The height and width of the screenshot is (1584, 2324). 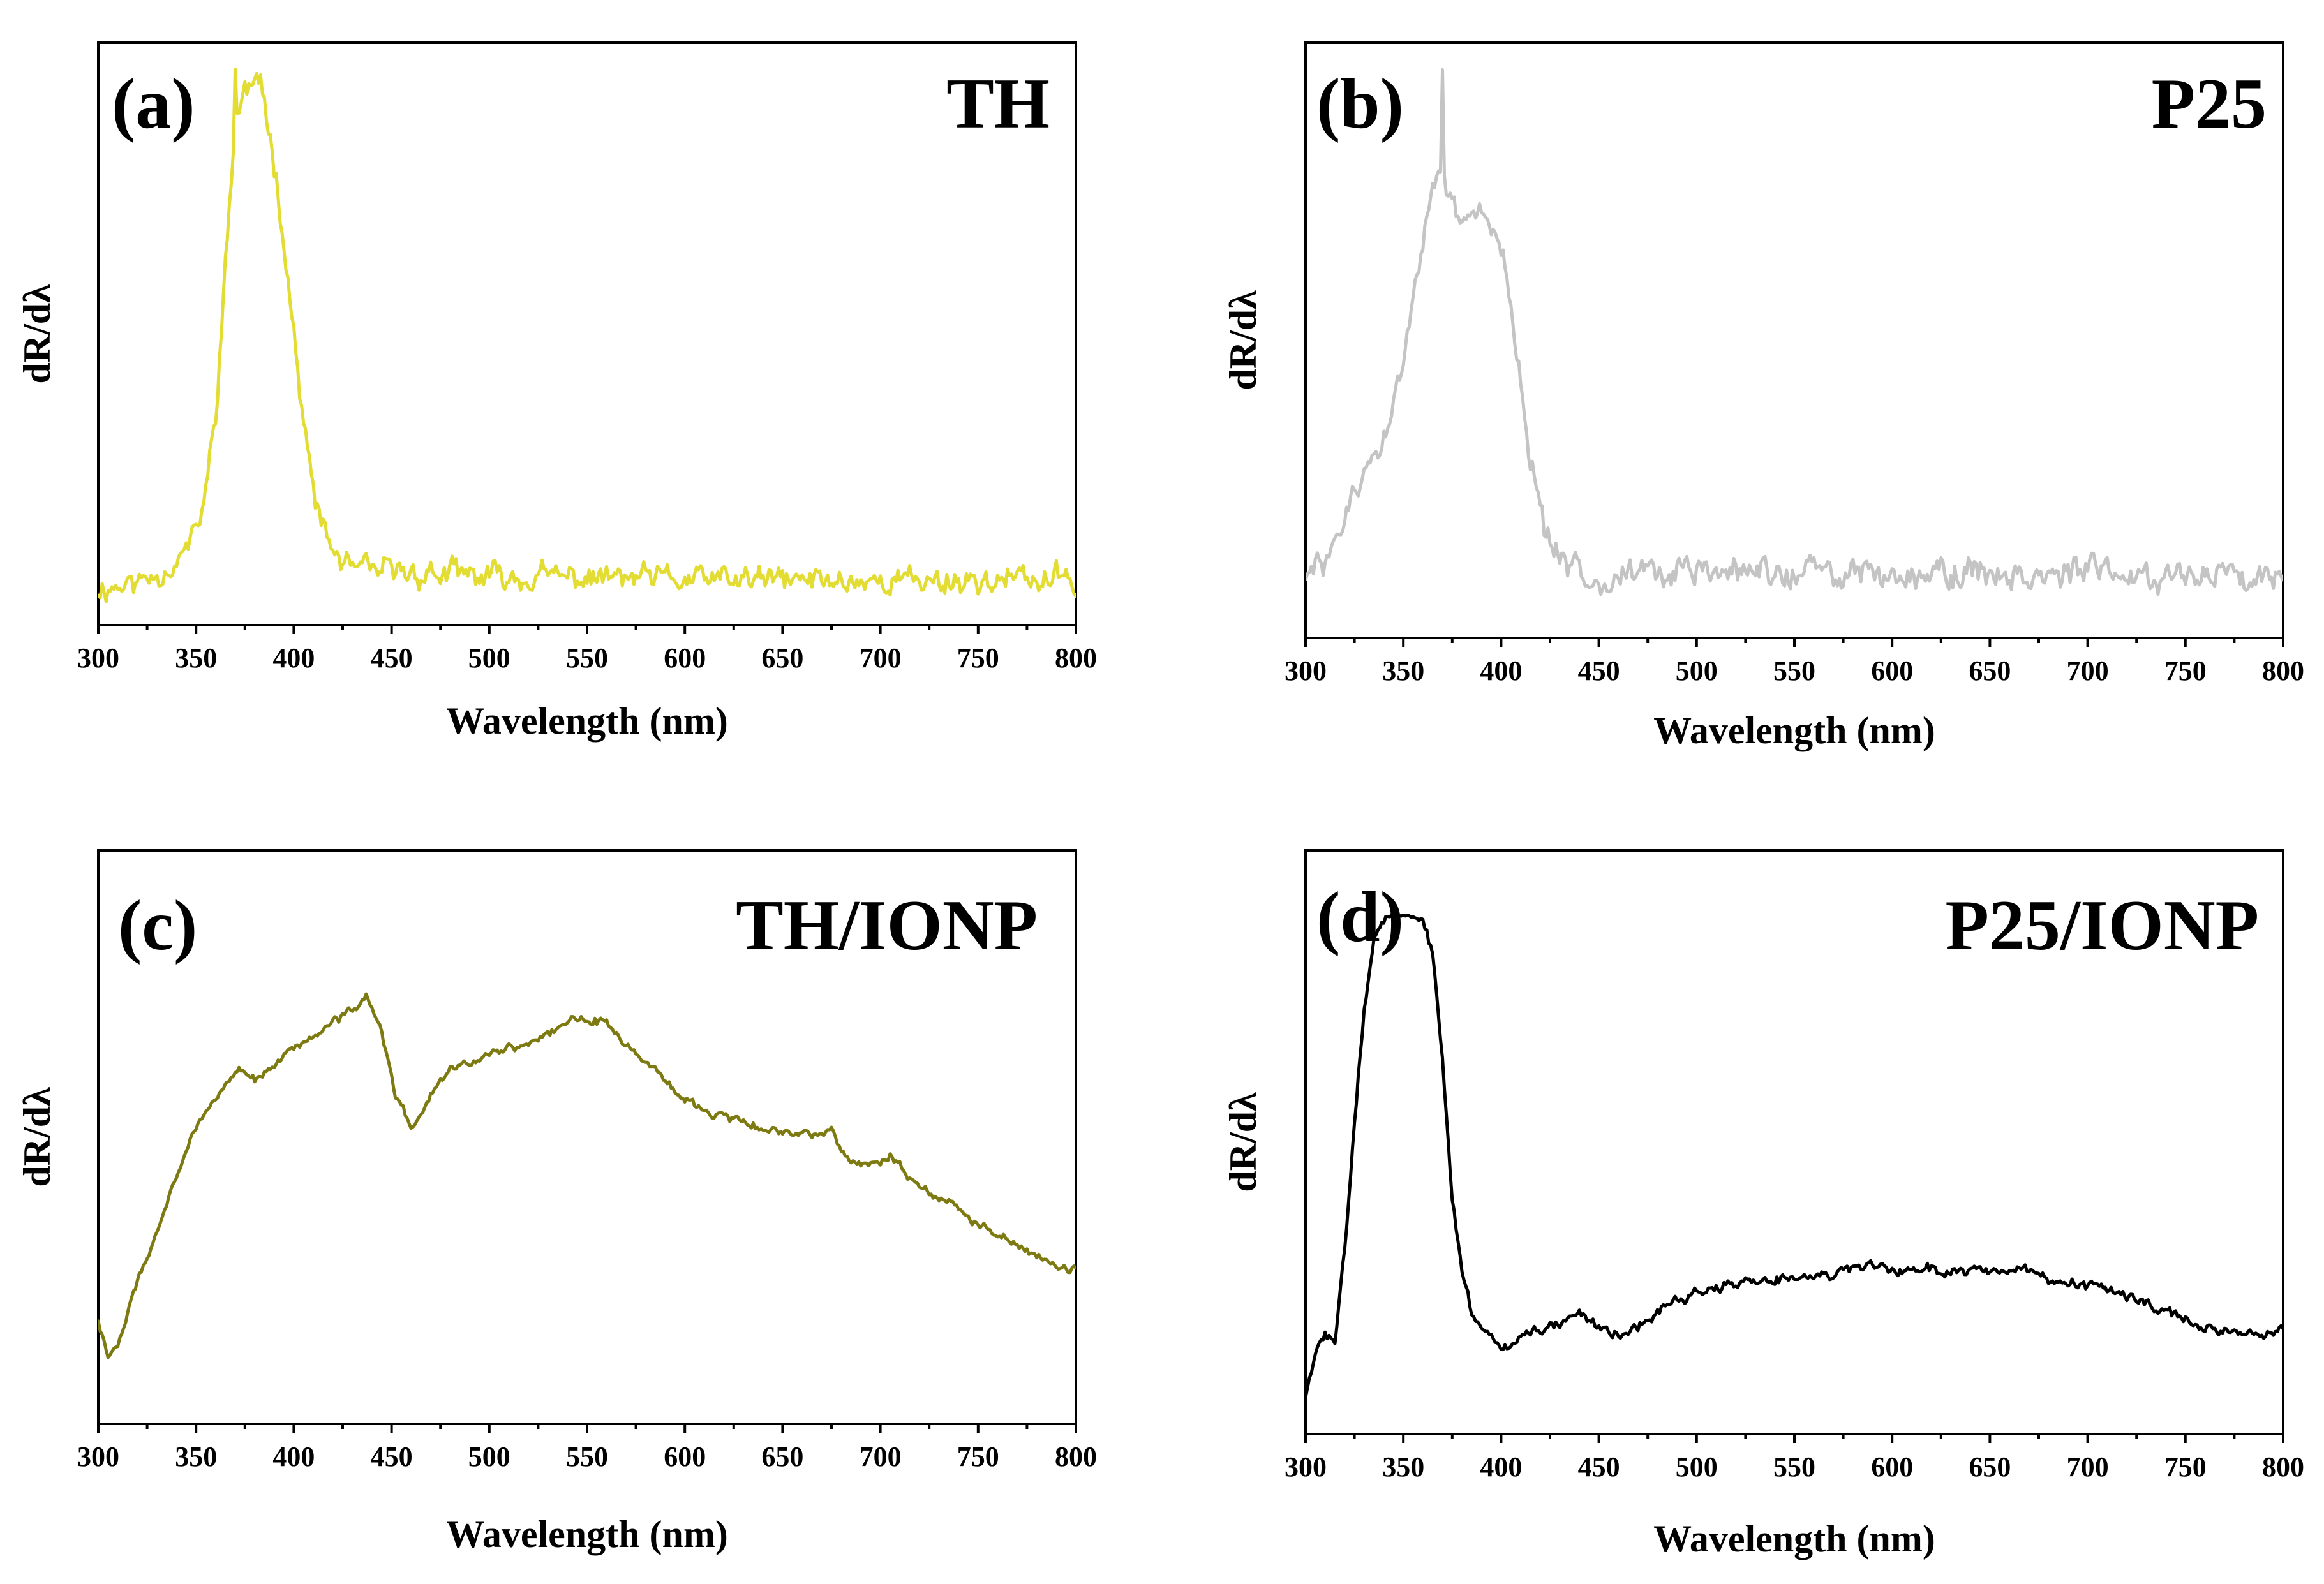 What do you see at coordinates (587, 1175) in the screenshot?
I see `series-line-th-ionp` at bounding box center [587, 1175].